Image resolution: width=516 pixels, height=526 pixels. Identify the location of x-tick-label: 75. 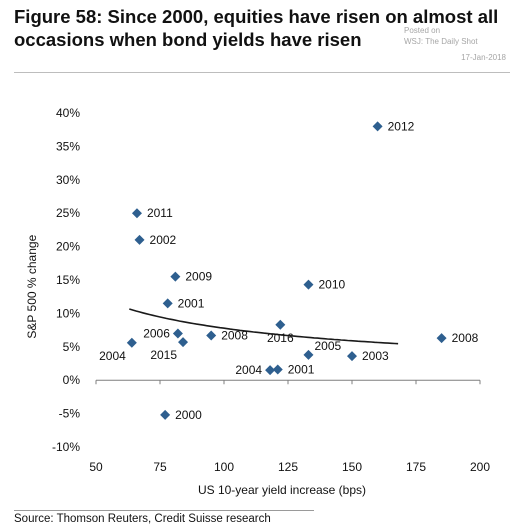
(160, 467).